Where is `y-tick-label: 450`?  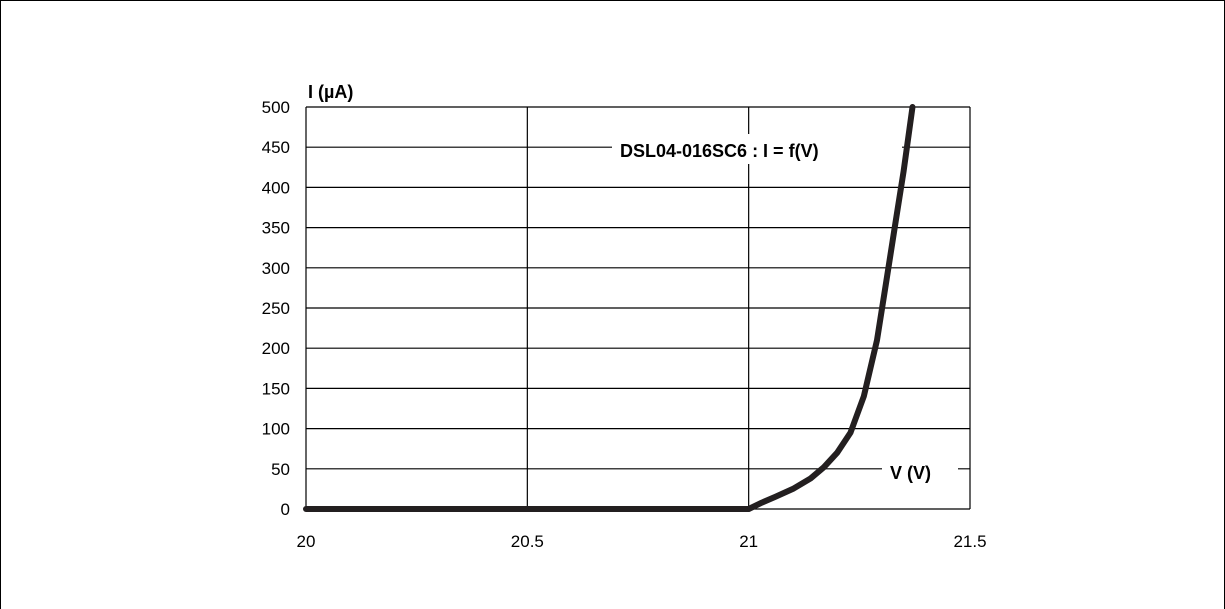
y-tick-label: 450 is located at coordinates (276, 147).